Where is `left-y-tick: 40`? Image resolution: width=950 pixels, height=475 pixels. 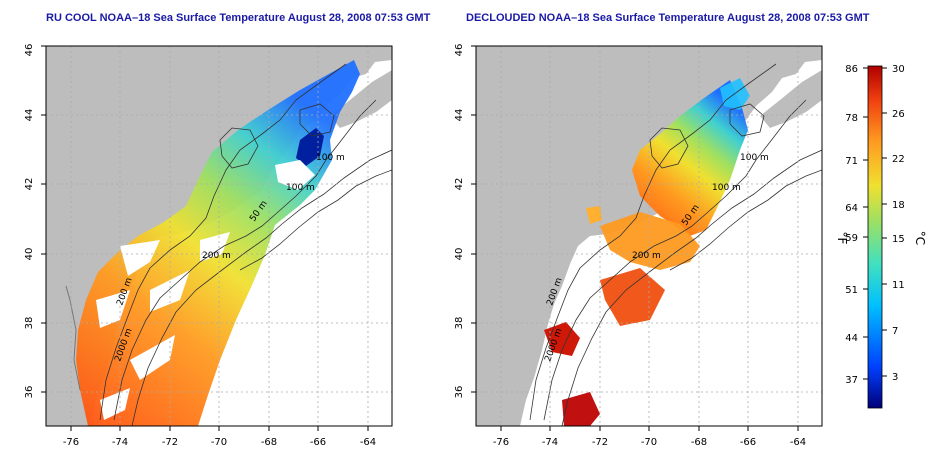
left-y-tick: 40 is located at coordinates (29, 254).